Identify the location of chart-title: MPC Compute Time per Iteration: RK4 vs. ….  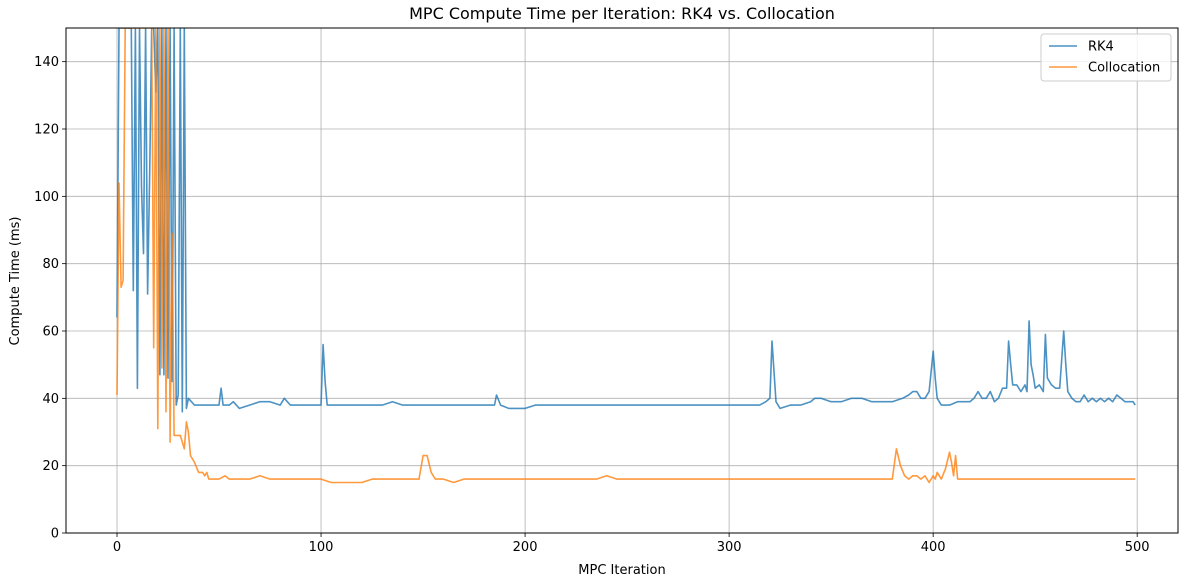
(622, 13).